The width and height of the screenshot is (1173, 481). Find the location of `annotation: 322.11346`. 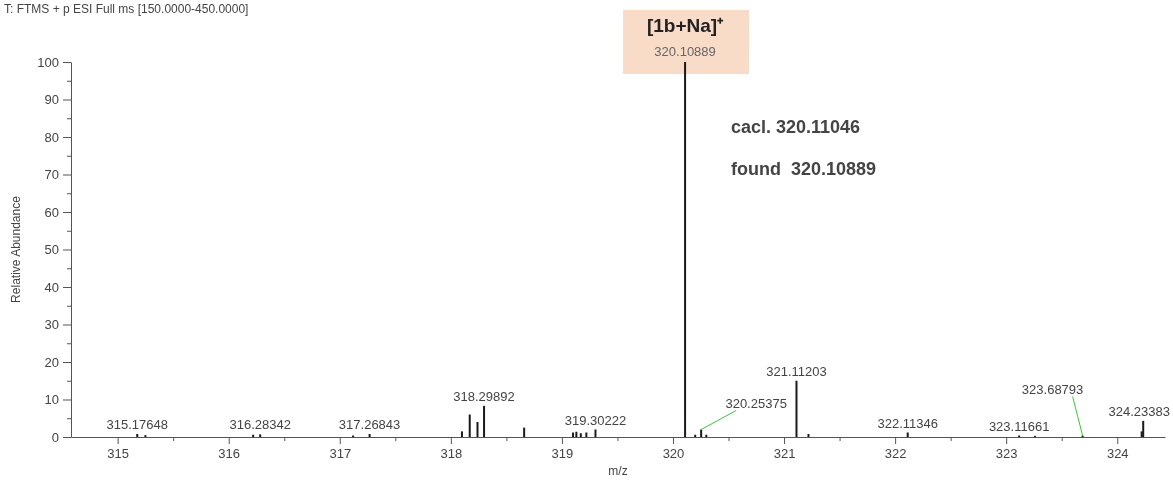

annotation: 322.11346 is located at coordinates (907, 423).